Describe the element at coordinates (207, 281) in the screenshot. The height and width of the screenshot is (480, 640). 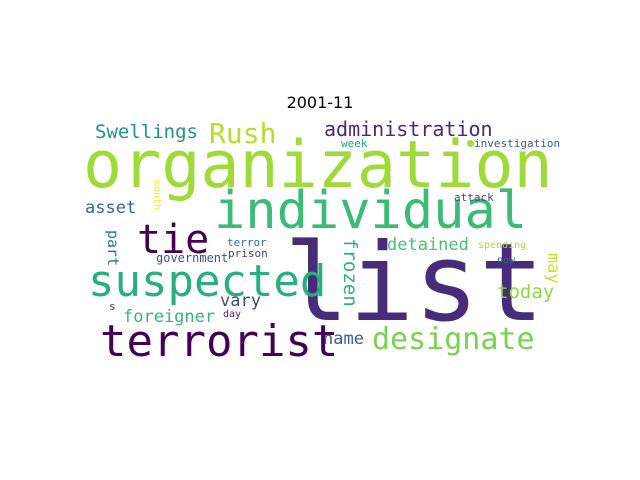
I see `word-suspected: suspected` at that location.